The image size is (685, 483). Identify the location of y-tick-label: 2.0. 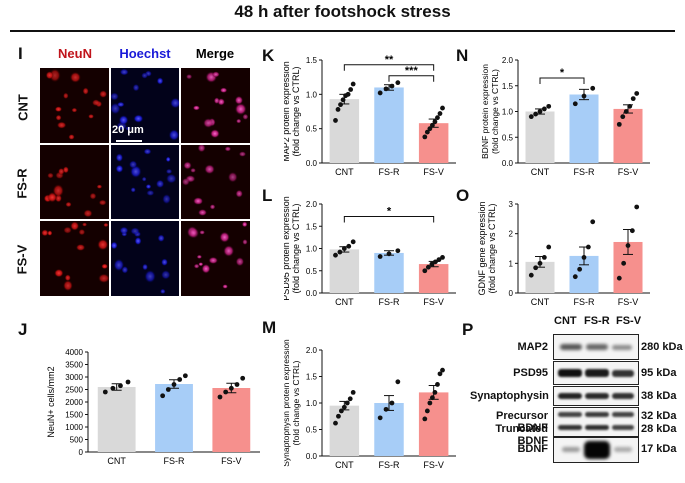
(312, 350).